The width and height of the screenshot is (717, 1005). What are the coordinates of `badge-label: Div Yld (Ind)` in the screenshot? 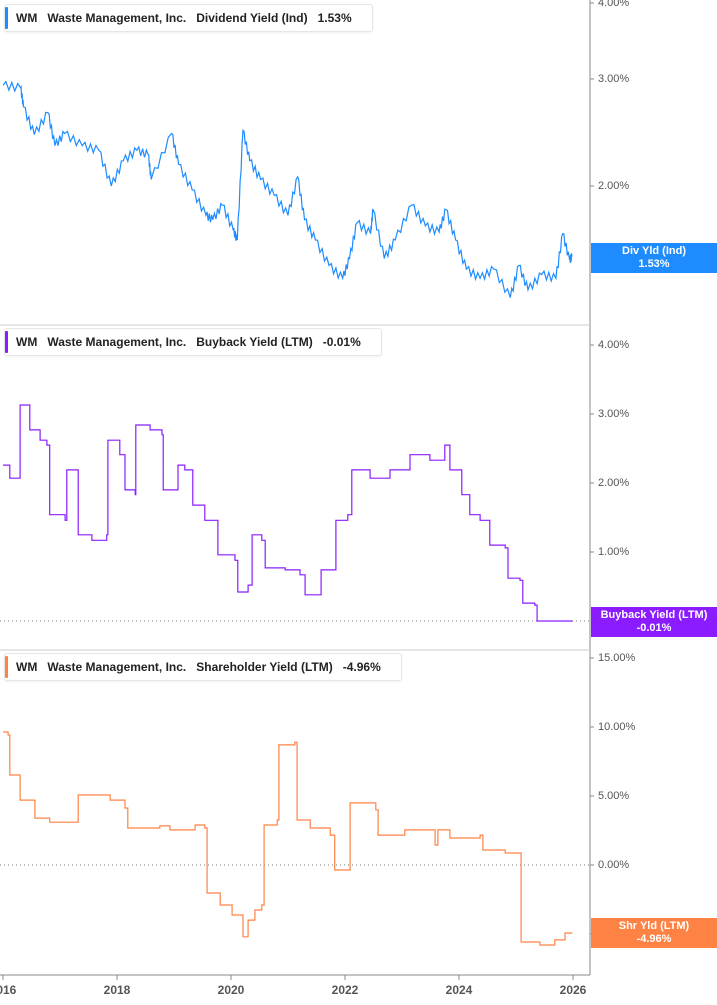 It's located at (654, 251).